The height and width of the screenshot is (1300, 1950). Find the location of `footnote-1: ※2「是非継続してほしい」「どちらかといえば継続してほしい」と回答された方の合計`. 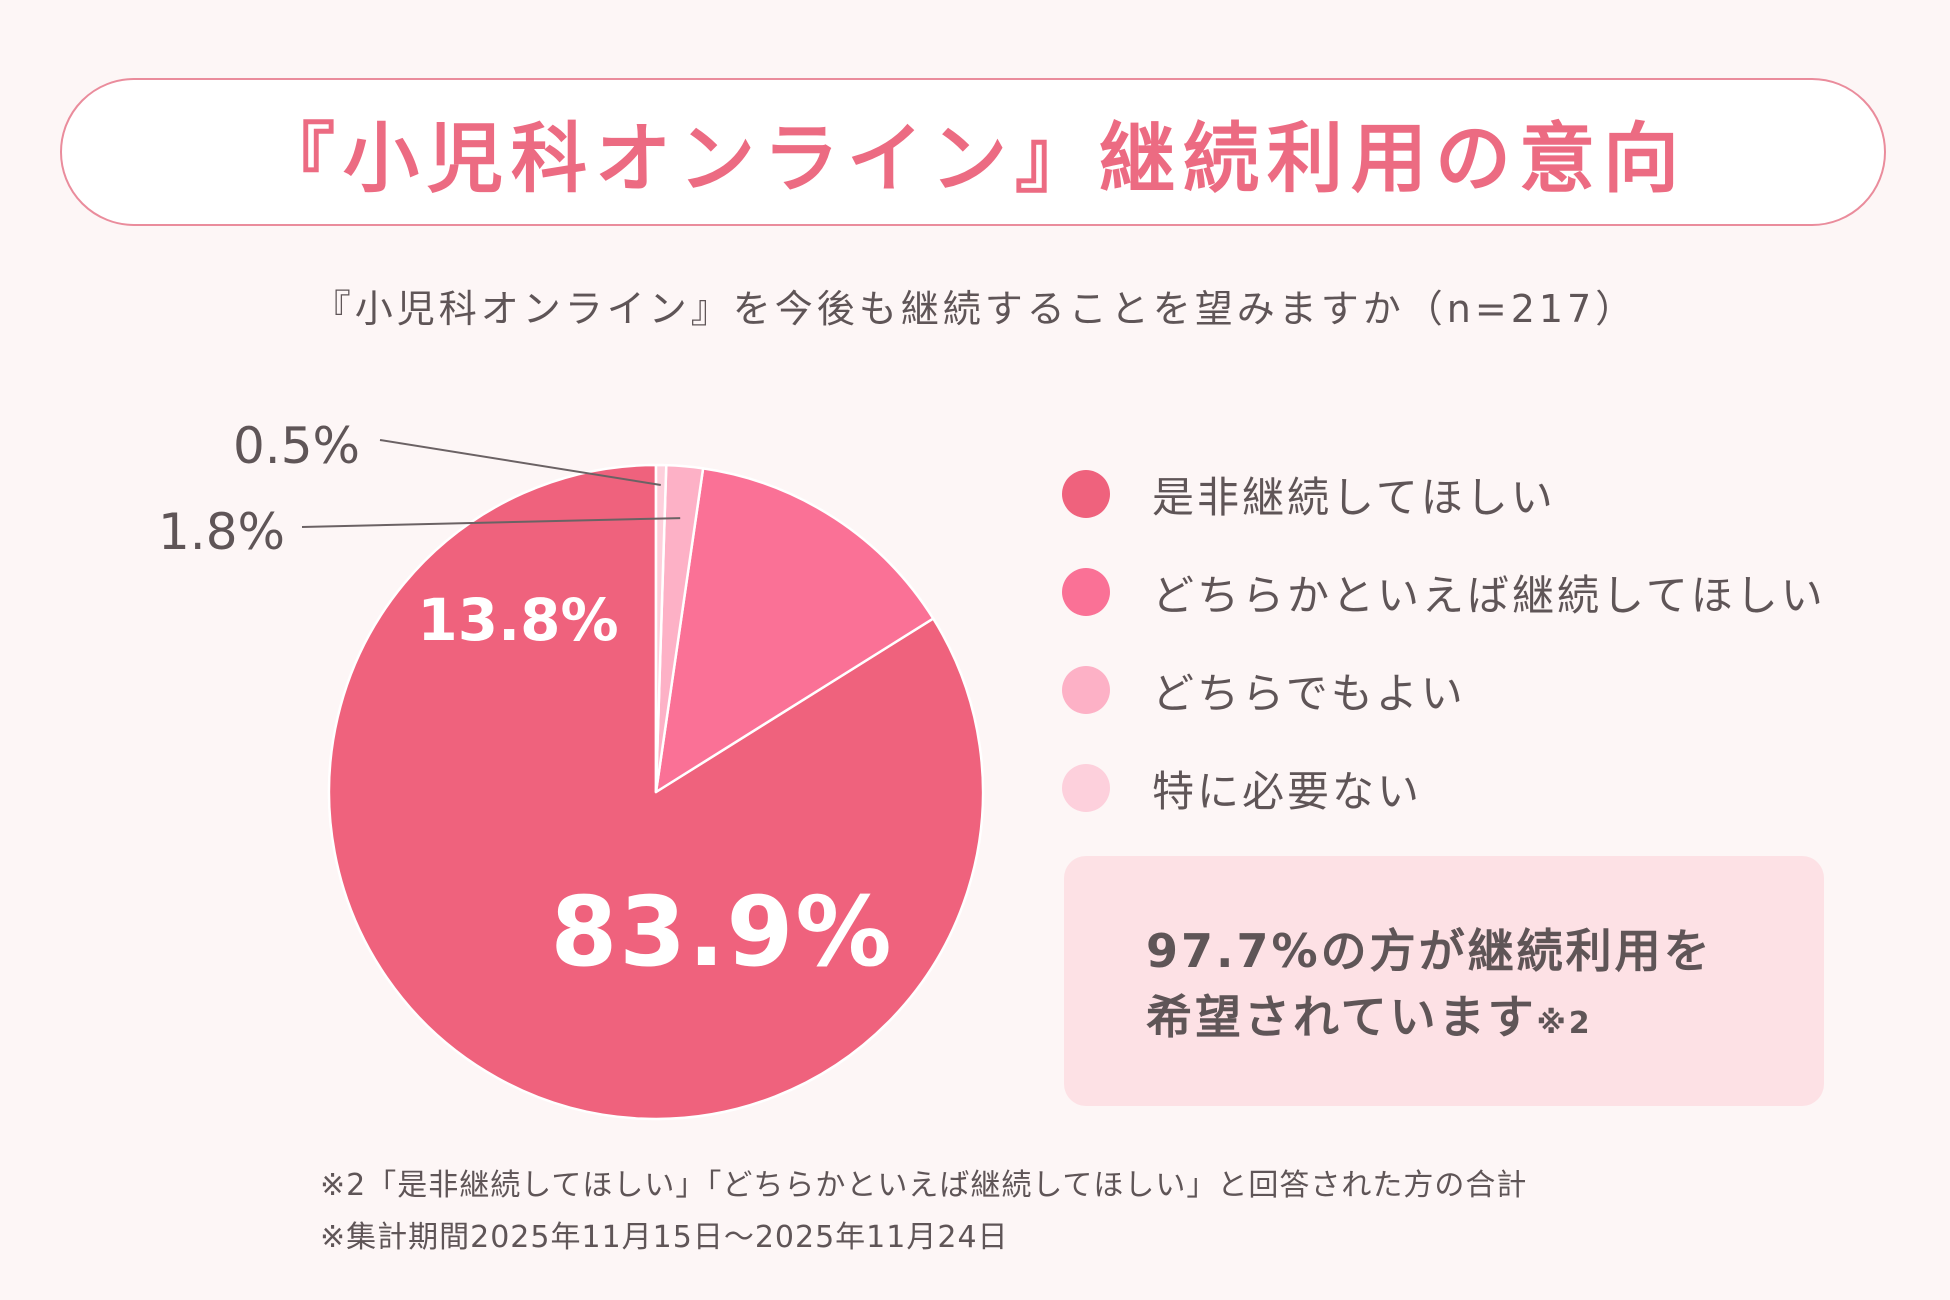

footnote-1: ※2「是非継続してほしい」「どちらかといえば継続してほしい」と回答された方の合計 is located at coordinates (924, 1185).